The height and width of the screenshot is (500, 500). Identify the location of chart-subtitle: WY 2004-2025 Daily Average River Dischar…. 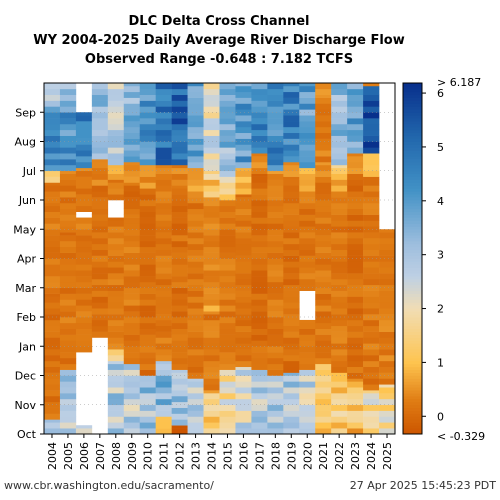
(219, 40).